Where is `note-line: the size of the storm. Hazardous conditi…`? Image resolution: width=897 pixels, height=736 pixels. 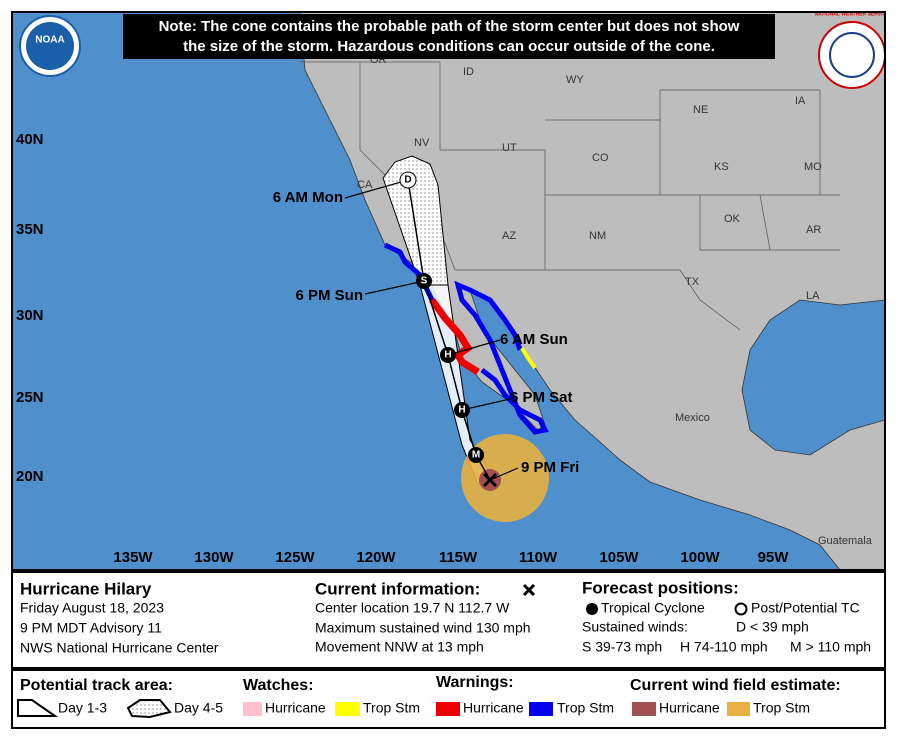 note-line: the size of the storm. Hazardous conditi… is located at coordinates (449, 46).